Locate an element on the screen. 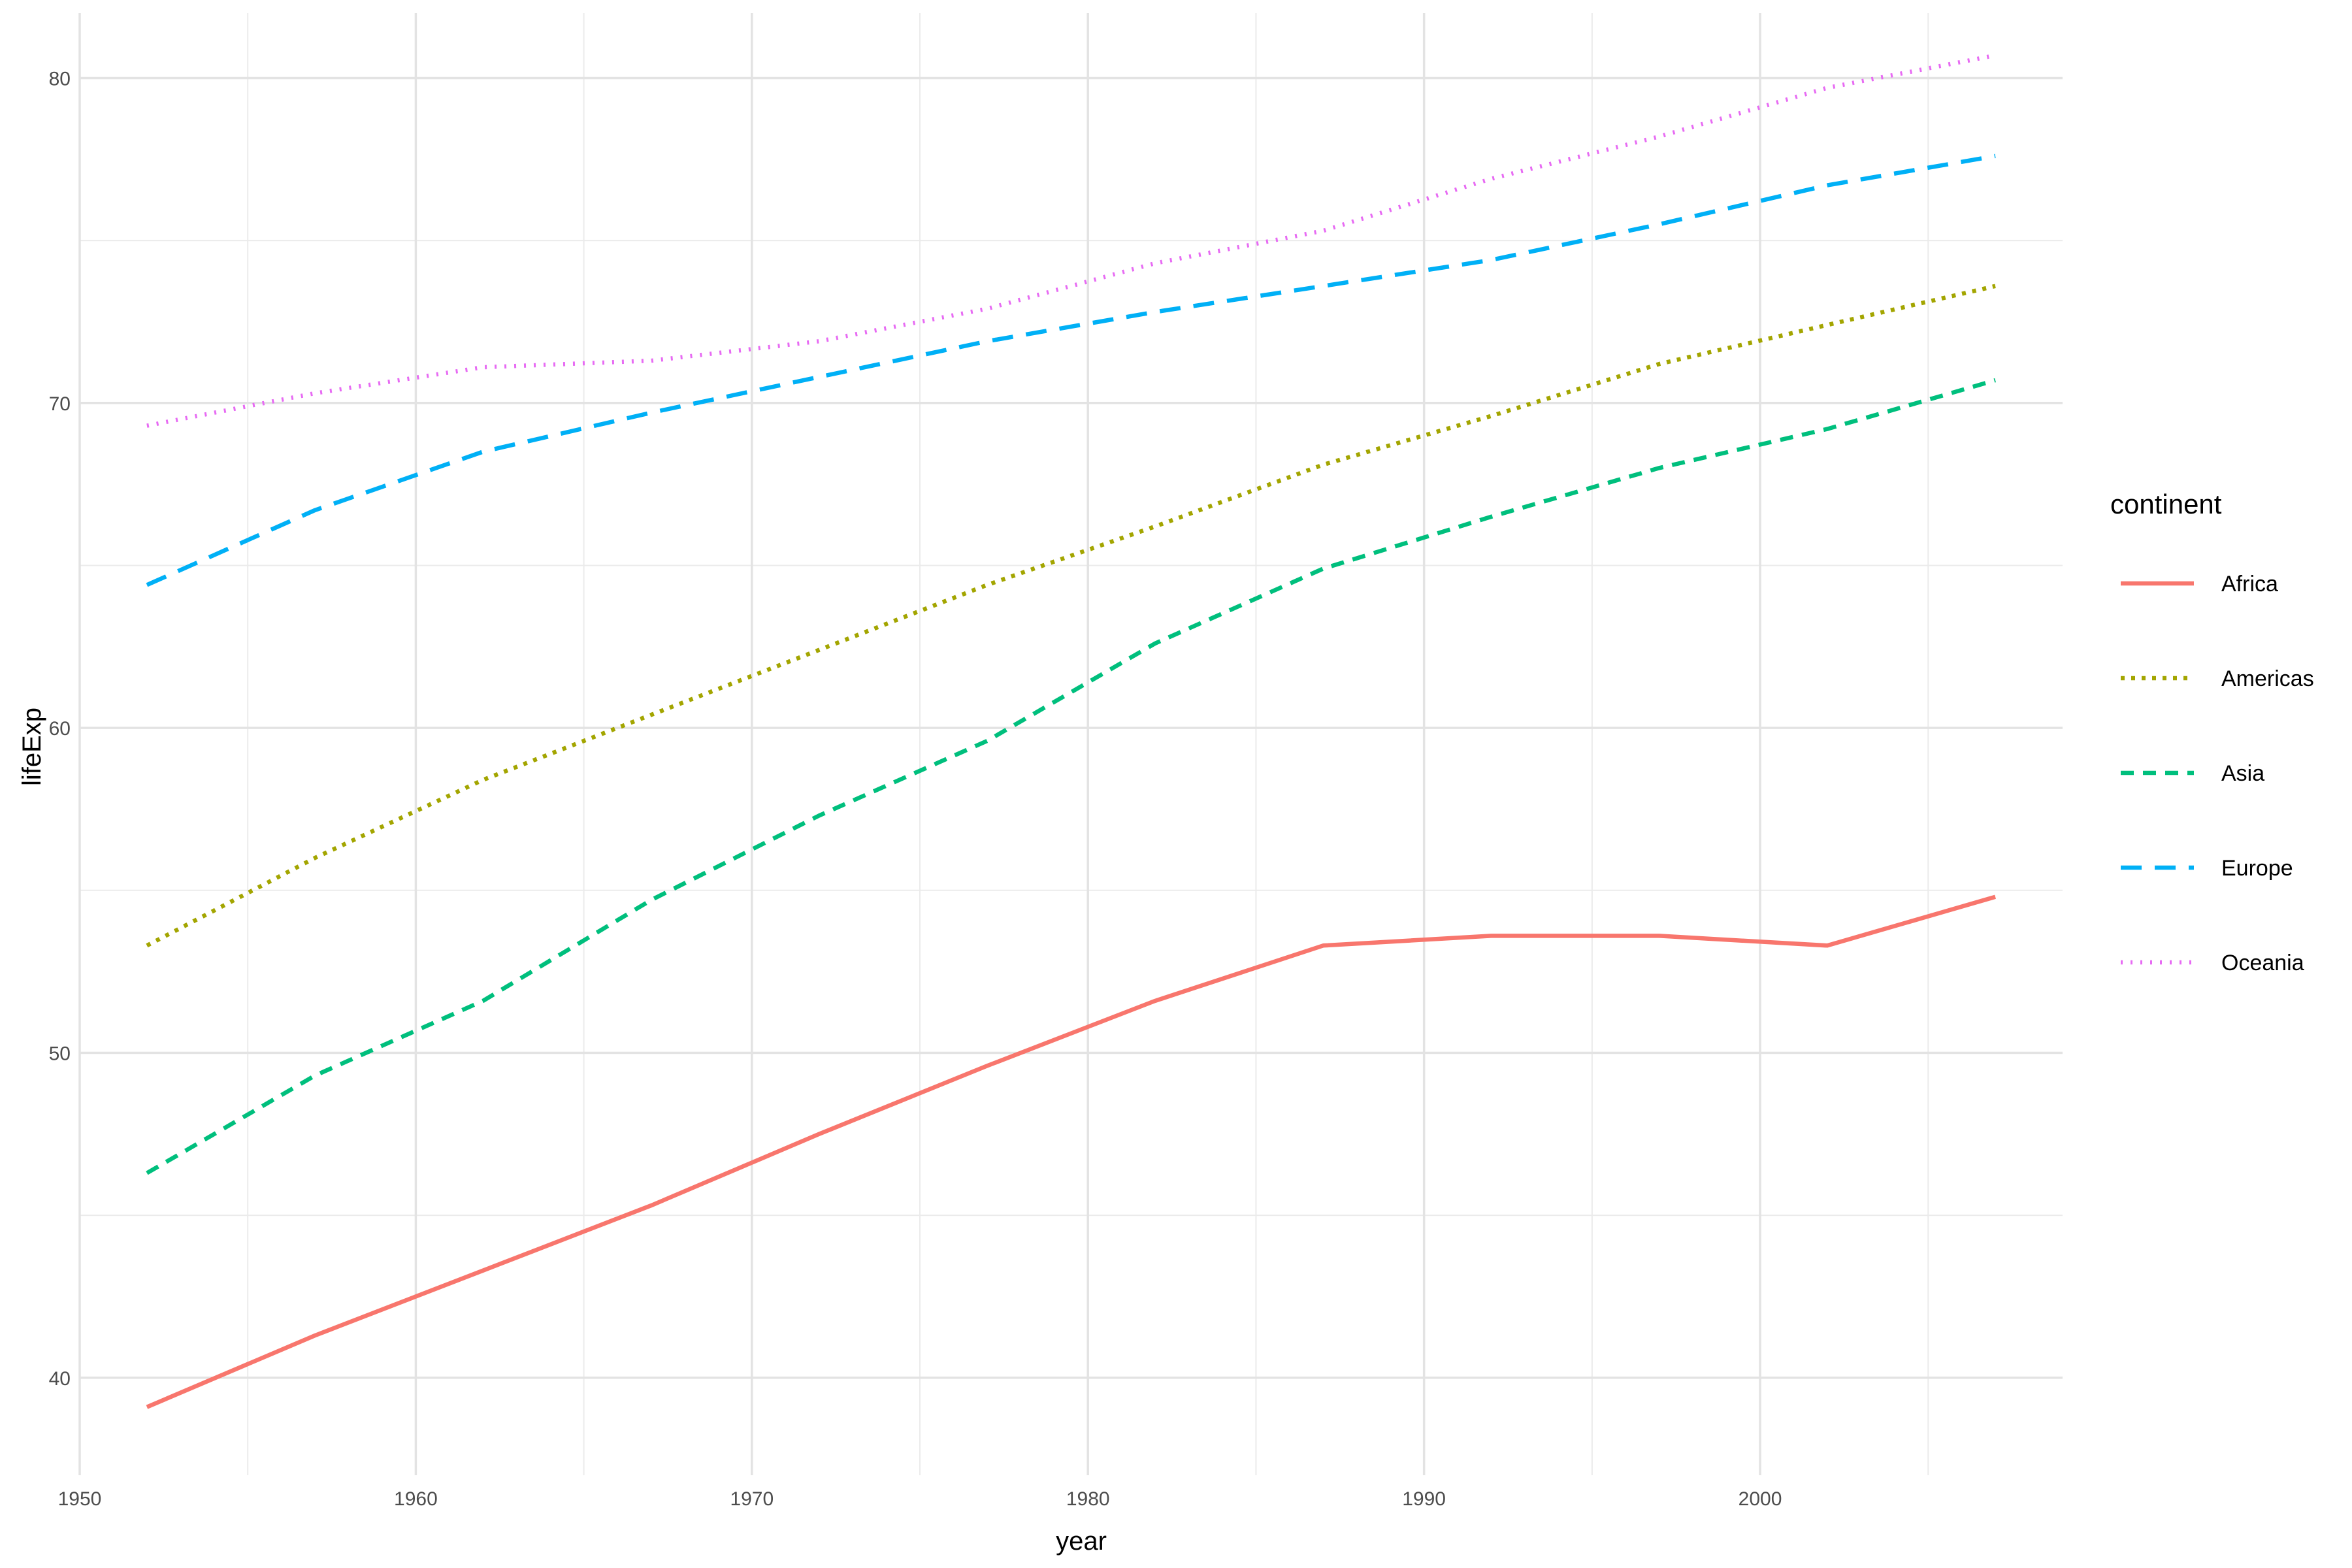 The width and height of the screenshot is (2352, 1568). x-tick-label: 1980 is located at coordinates (1088, 1499).